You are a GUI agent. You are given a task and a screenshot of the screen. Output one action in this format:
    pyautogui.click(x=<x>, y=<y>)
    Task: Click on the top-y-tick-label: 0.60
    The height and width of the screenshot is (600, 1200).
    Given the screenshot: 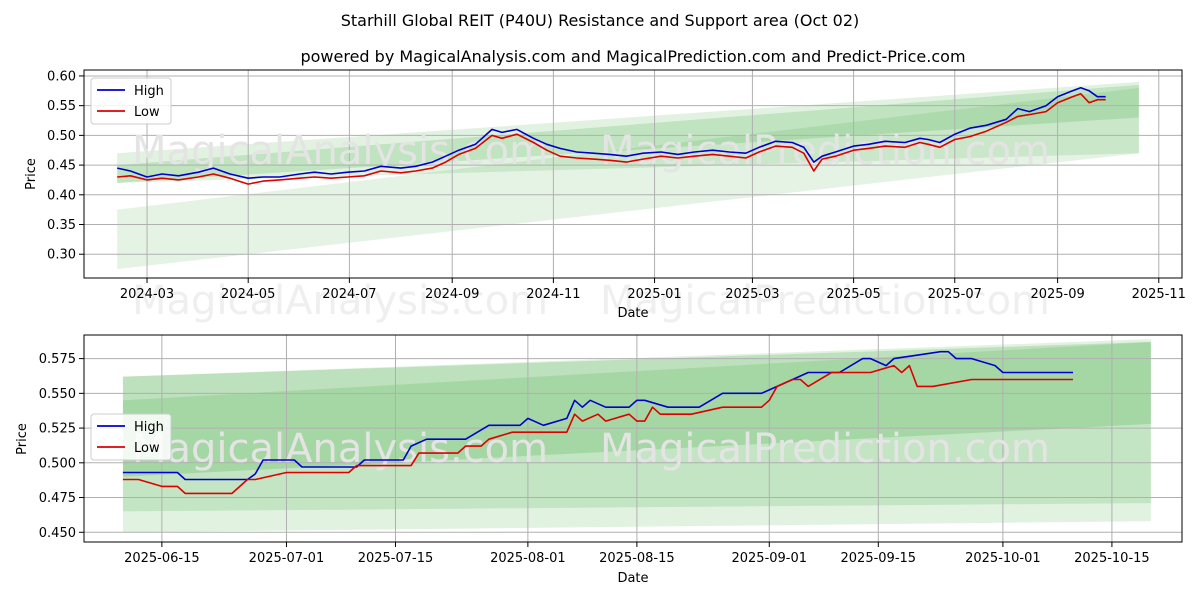 What is the action you would take?
    pyautogui.click(x=61, y=76)
    